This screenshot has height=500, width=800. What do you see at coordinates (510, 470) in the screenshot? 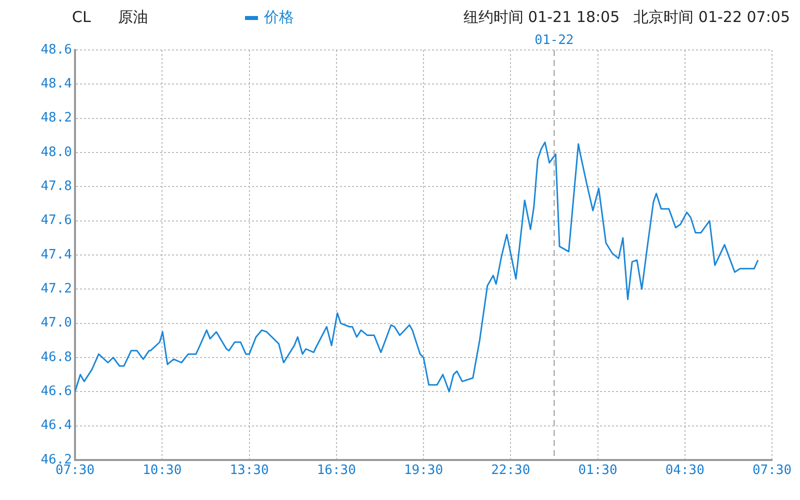
I see `x-tick-label: 22:30` at bounding box center [510, 470].